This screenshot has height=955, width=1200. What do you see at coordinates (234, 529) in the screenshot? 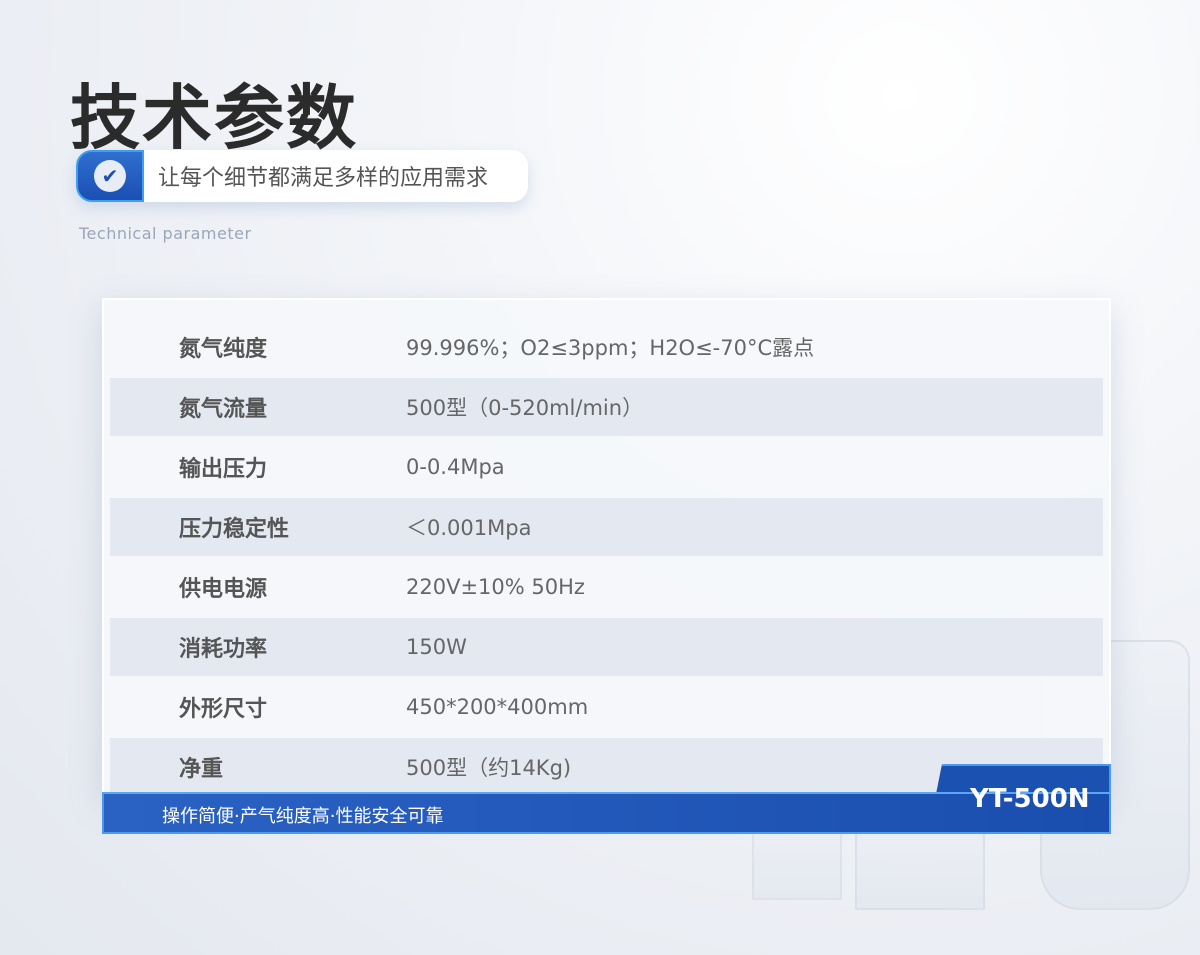
I see `spec-label: 压力稳定性` at bounding box center [234, 529].